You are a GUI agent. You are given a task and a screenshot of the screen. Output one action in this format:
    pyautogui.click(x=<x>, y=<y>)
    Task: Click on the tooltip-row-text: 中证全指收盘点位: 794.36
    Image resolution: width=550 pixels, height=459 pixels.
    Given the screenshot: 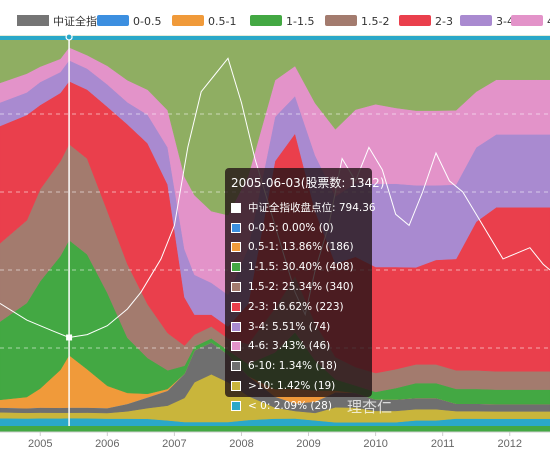 What is the action you would take?
    pyautogui.click(x=312, y=208)
    